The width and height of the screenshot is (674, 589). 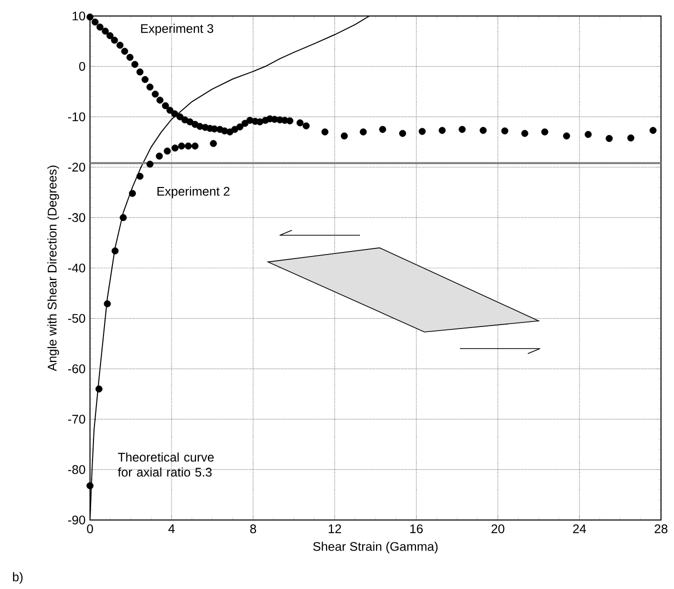 I want to click on y-tick-label: -40, so click(x=77, y=268).